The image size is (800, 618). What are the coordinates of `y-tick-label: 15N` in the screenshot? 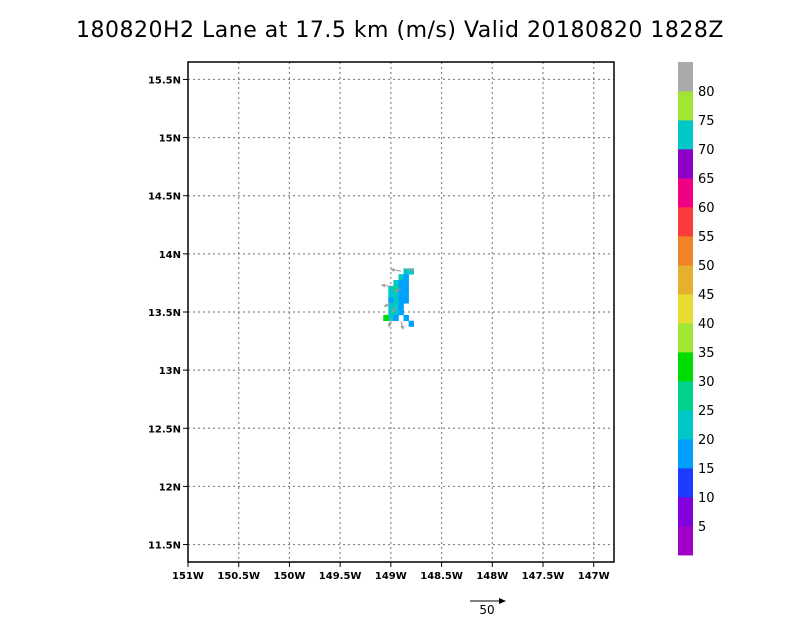 It's located at (170, 139).